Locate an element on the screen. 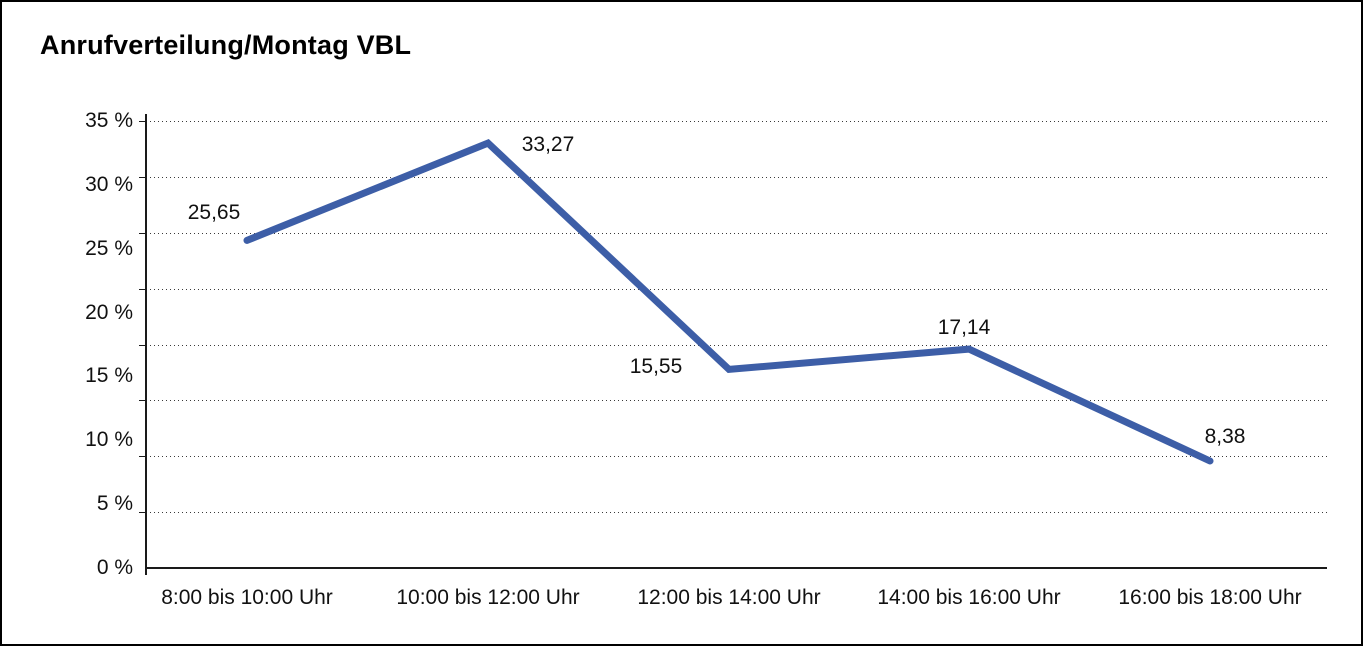 This screenshot has width=1363, height=646. y-tick-label: 15 % is located at coordinates (109, 376).